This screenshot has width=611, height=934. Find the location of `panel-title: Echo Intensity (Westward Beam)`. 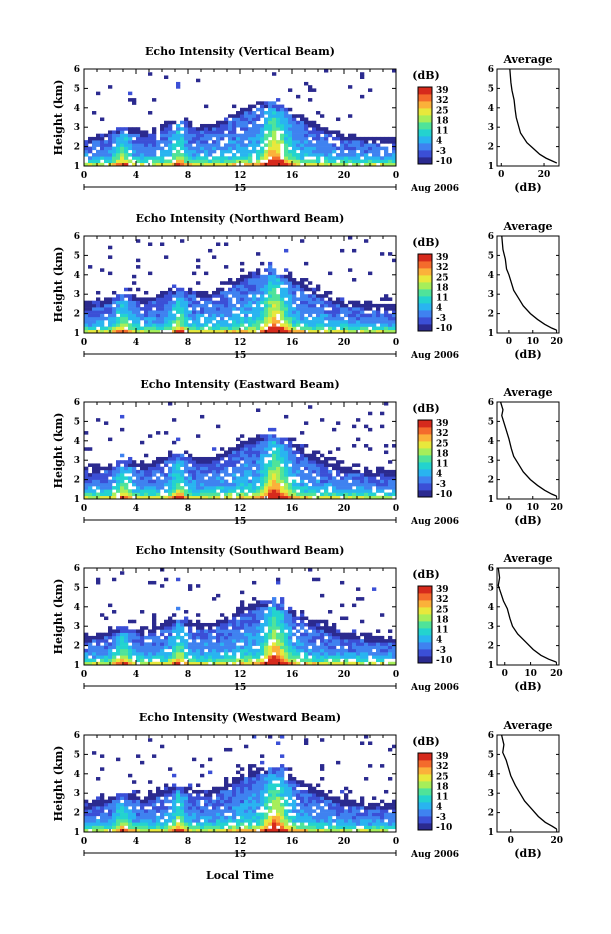

panel-title: Echo Intensity (Westward Beam) is located at coordinates (240, 717).